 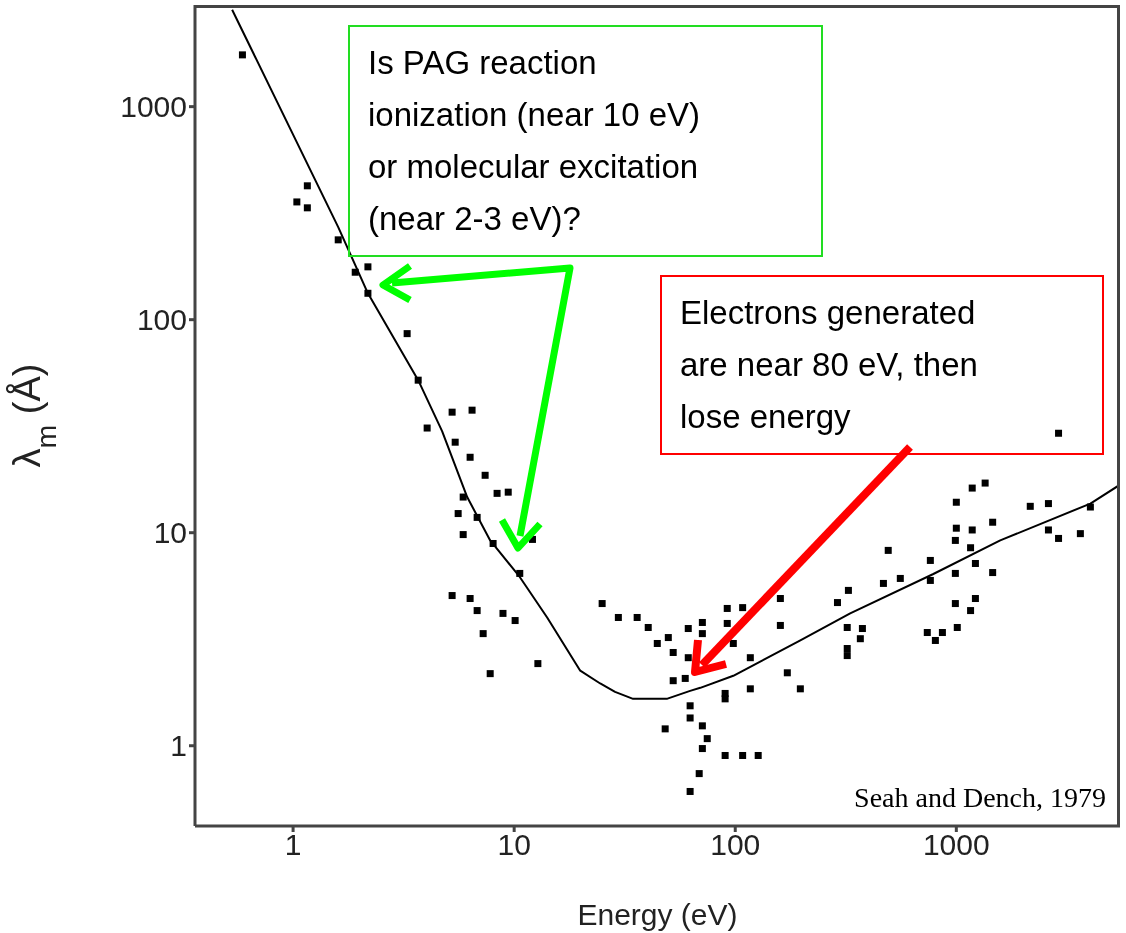 I want to click on x-tick-label: 100, so click(x=735, y=845).